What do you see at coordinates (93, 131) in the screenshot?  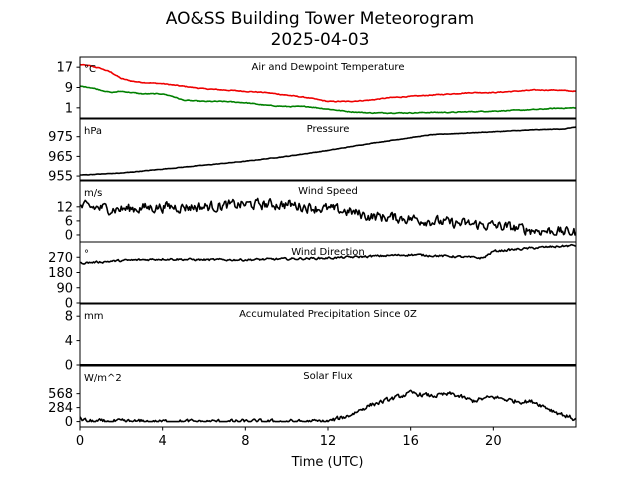 I see `panel-2-unit: hPa` at bounding box center [93, 131].